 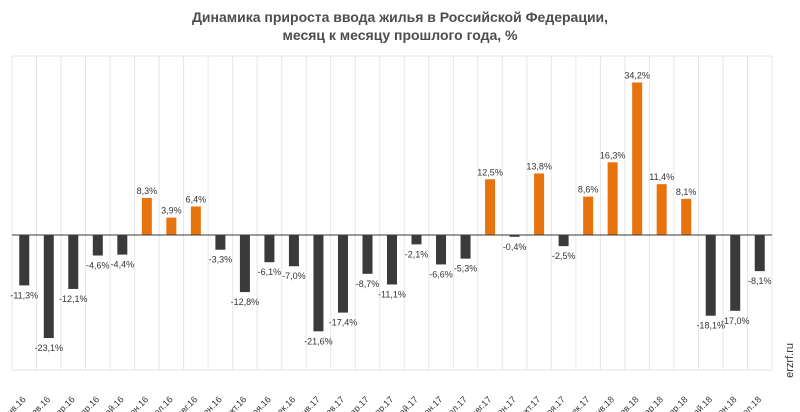 What do you see at coordinates (651, 403) in the screenshot?
I see `x-tick-label: мар.18` at bounding box center [651, 403].